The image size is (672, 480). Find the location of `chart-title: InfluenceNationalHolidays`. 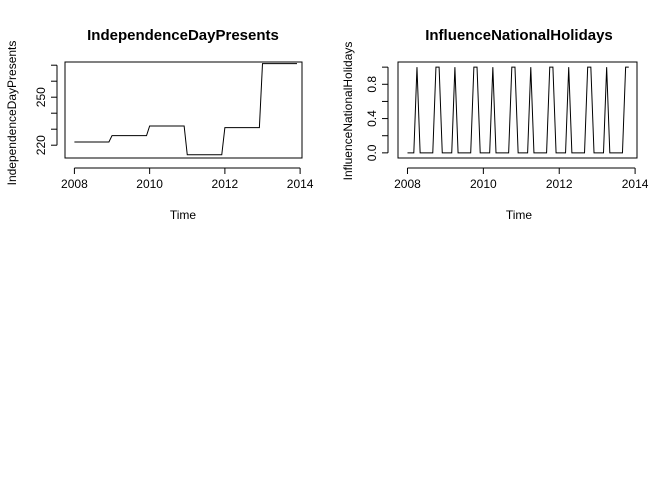

chart-title: InfluenceNationalHolidays is located at coordinates (519, 35).